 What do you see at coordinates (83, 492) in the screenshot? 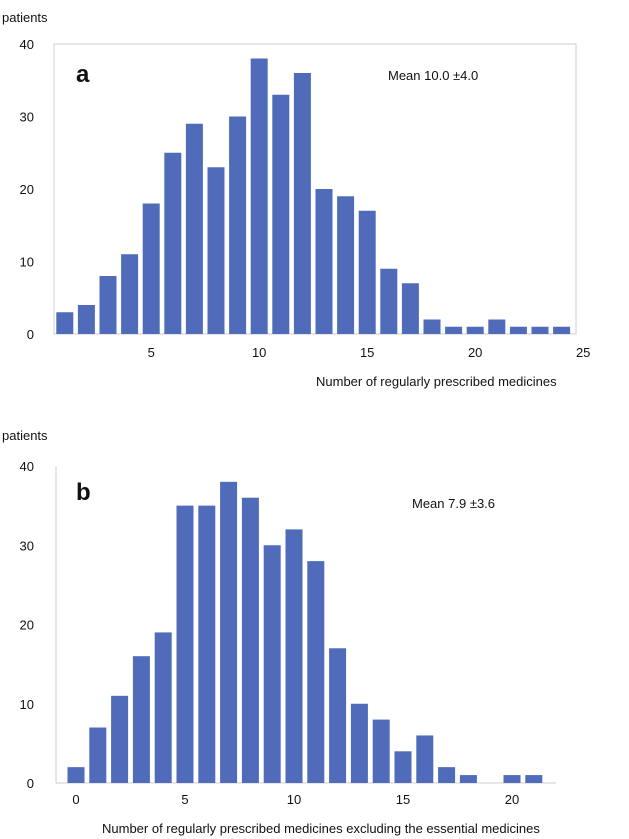
I see `panel-label-b: b` at bounding box center [83, 492].